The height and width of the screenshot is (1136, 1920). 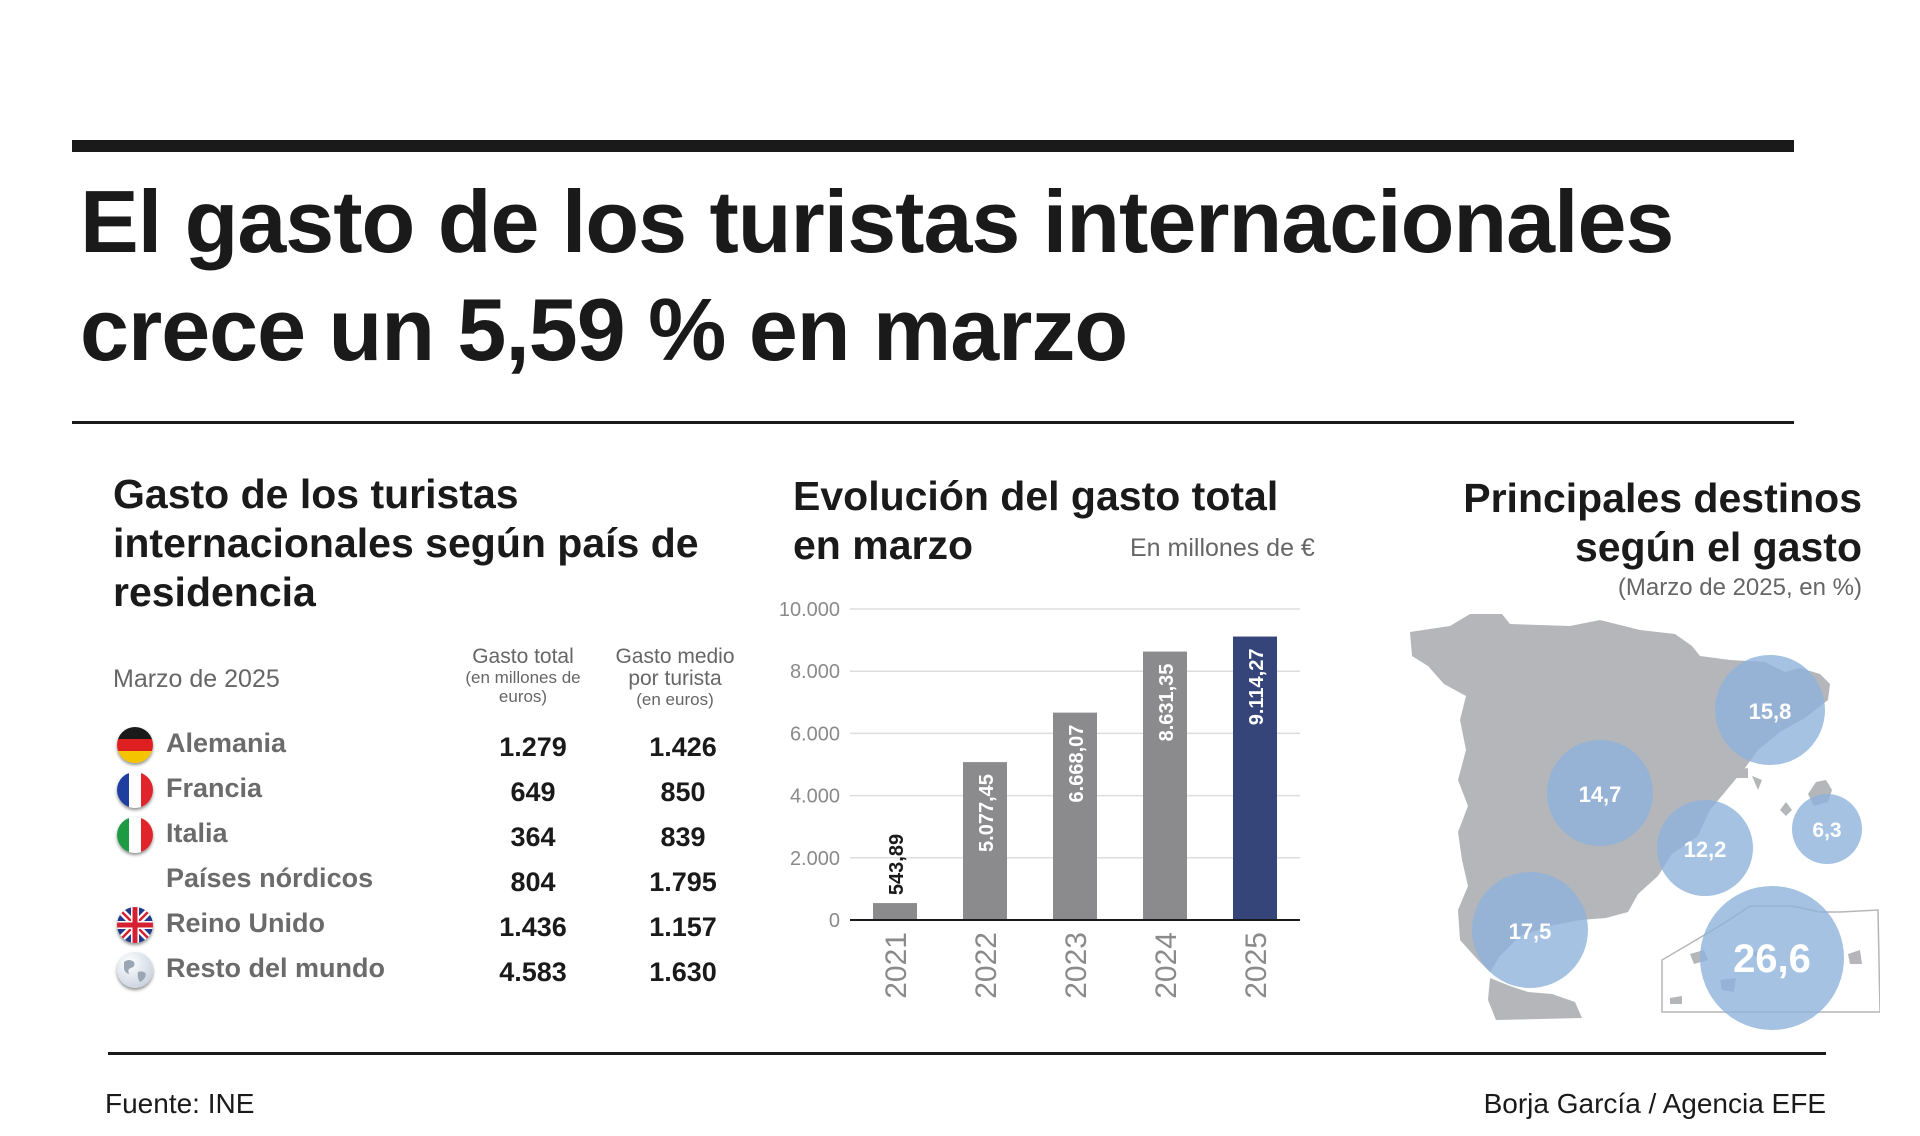 What do you see at coordinates (986, 965) in the screenshot?
I see `x-tick-label: 2022` at bounding box center [986, 965].